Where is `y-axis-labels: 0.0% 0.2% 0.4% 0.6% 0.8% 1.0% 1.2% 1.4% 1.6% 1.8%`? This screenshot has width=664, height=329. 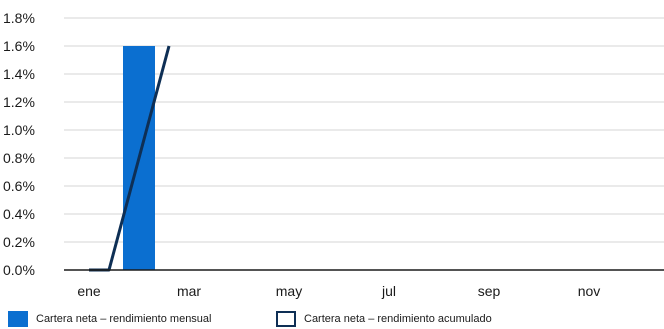
y-axis-labels: 0.0% 0.2% 0.4% 0.6% 0.8% 1.0% 1.2% 1.4% 1.6% 1.8% is located at coordinates (19, 144).